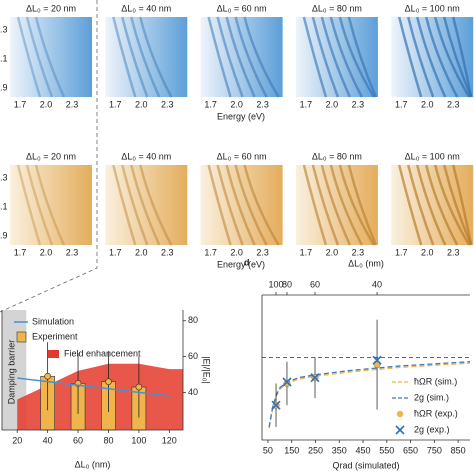  I want to click on map-title: ΔL₀ = 80 nm, so click(337, 156).